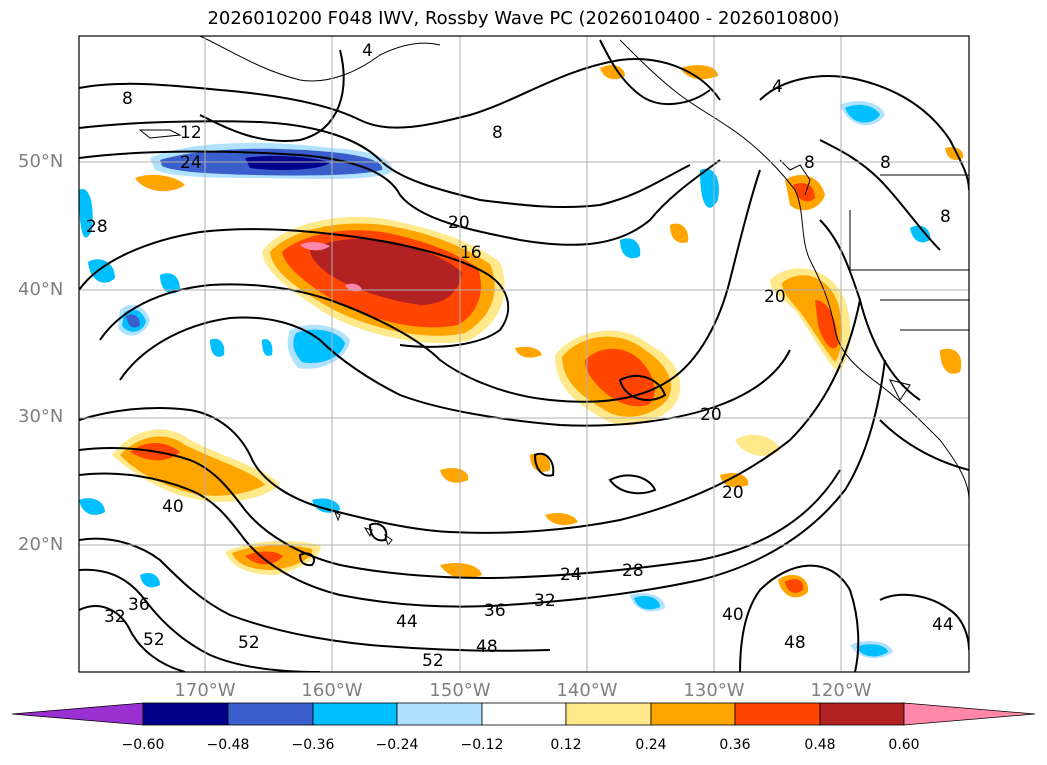 The height and width of the screenshot is (765, 1047). Describe the element at coordinates (41, 289) in the screenshot. I see `lat-label: 40°N` at that location.